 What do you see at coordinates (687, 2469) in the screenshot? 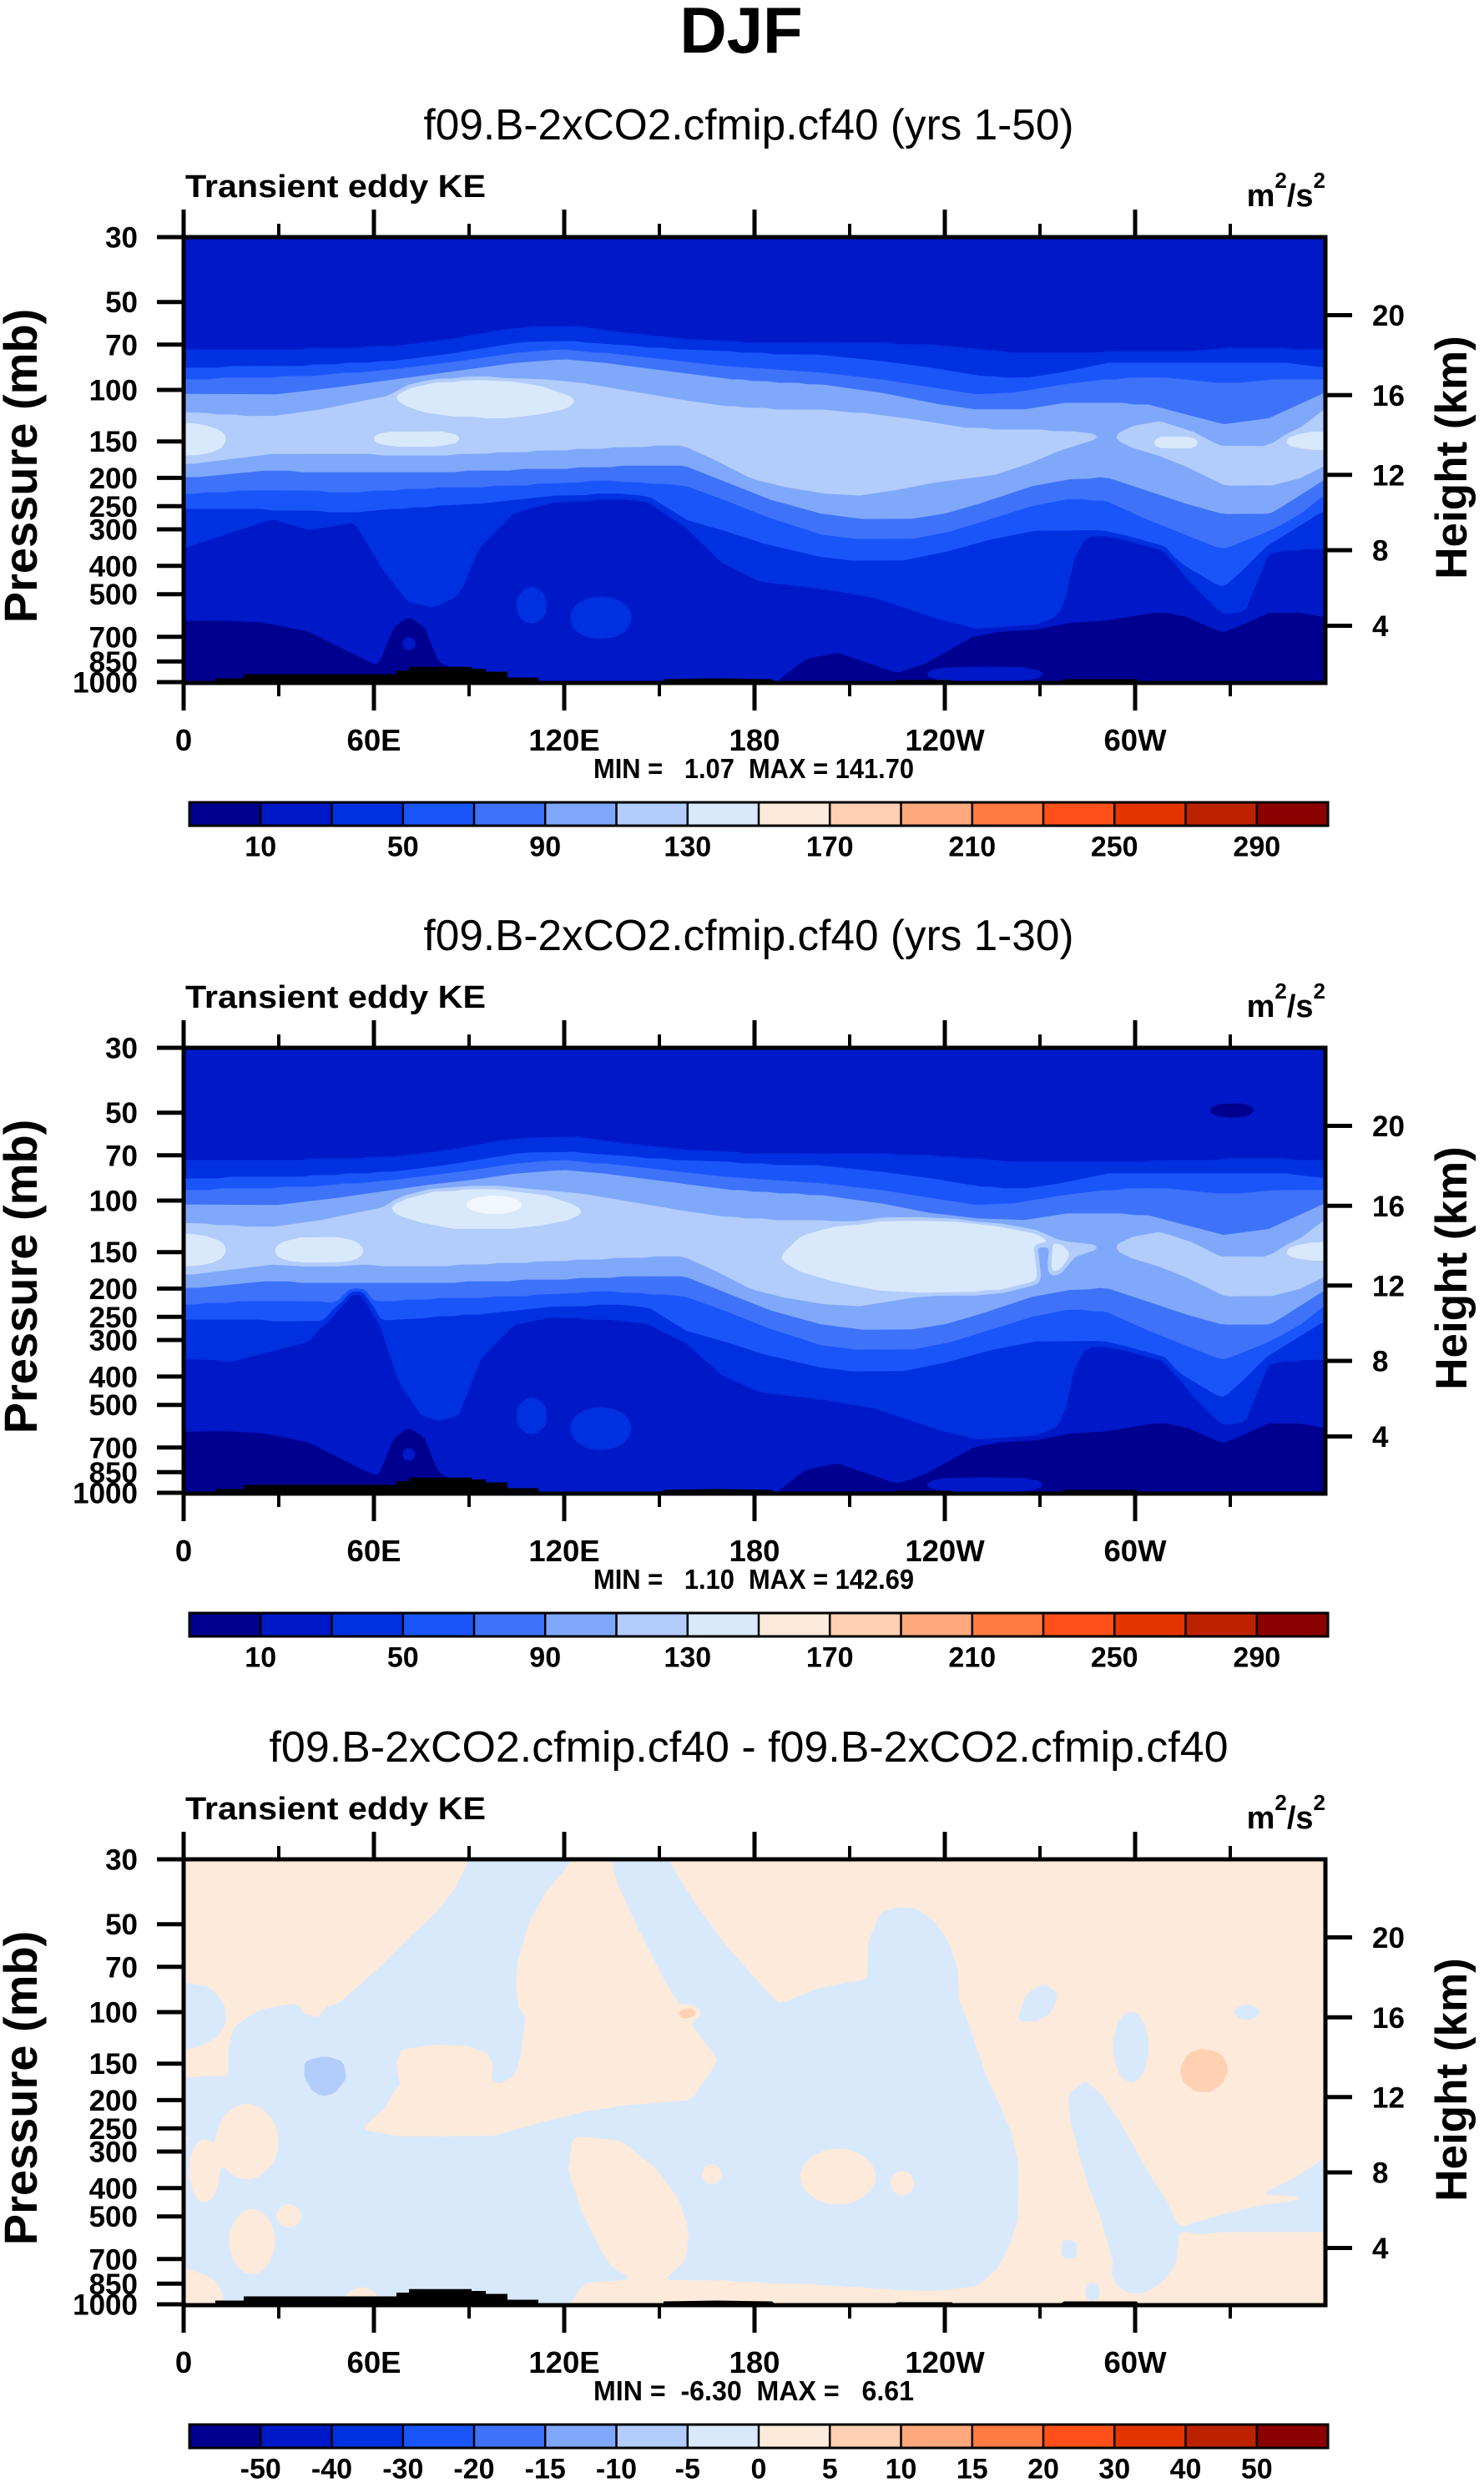
I see `svg-text: -5` at bounding box center [687, 2469].